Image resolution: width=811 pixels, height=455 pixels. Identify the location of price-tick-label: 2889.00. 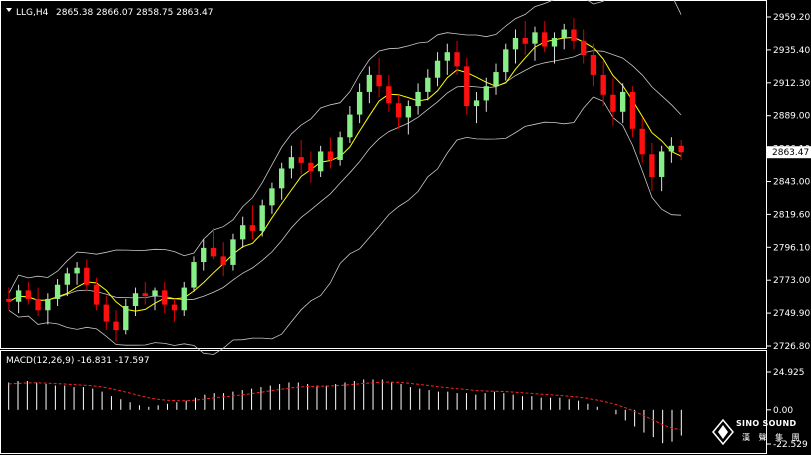
(791, 117).